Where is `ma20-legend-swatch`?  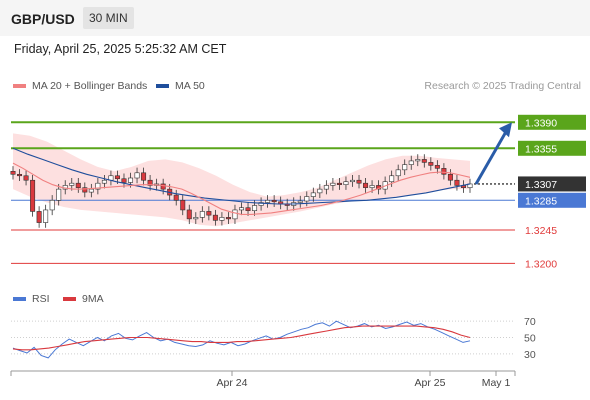
ma20-legend-swatch is located at coordinates (19, 86).